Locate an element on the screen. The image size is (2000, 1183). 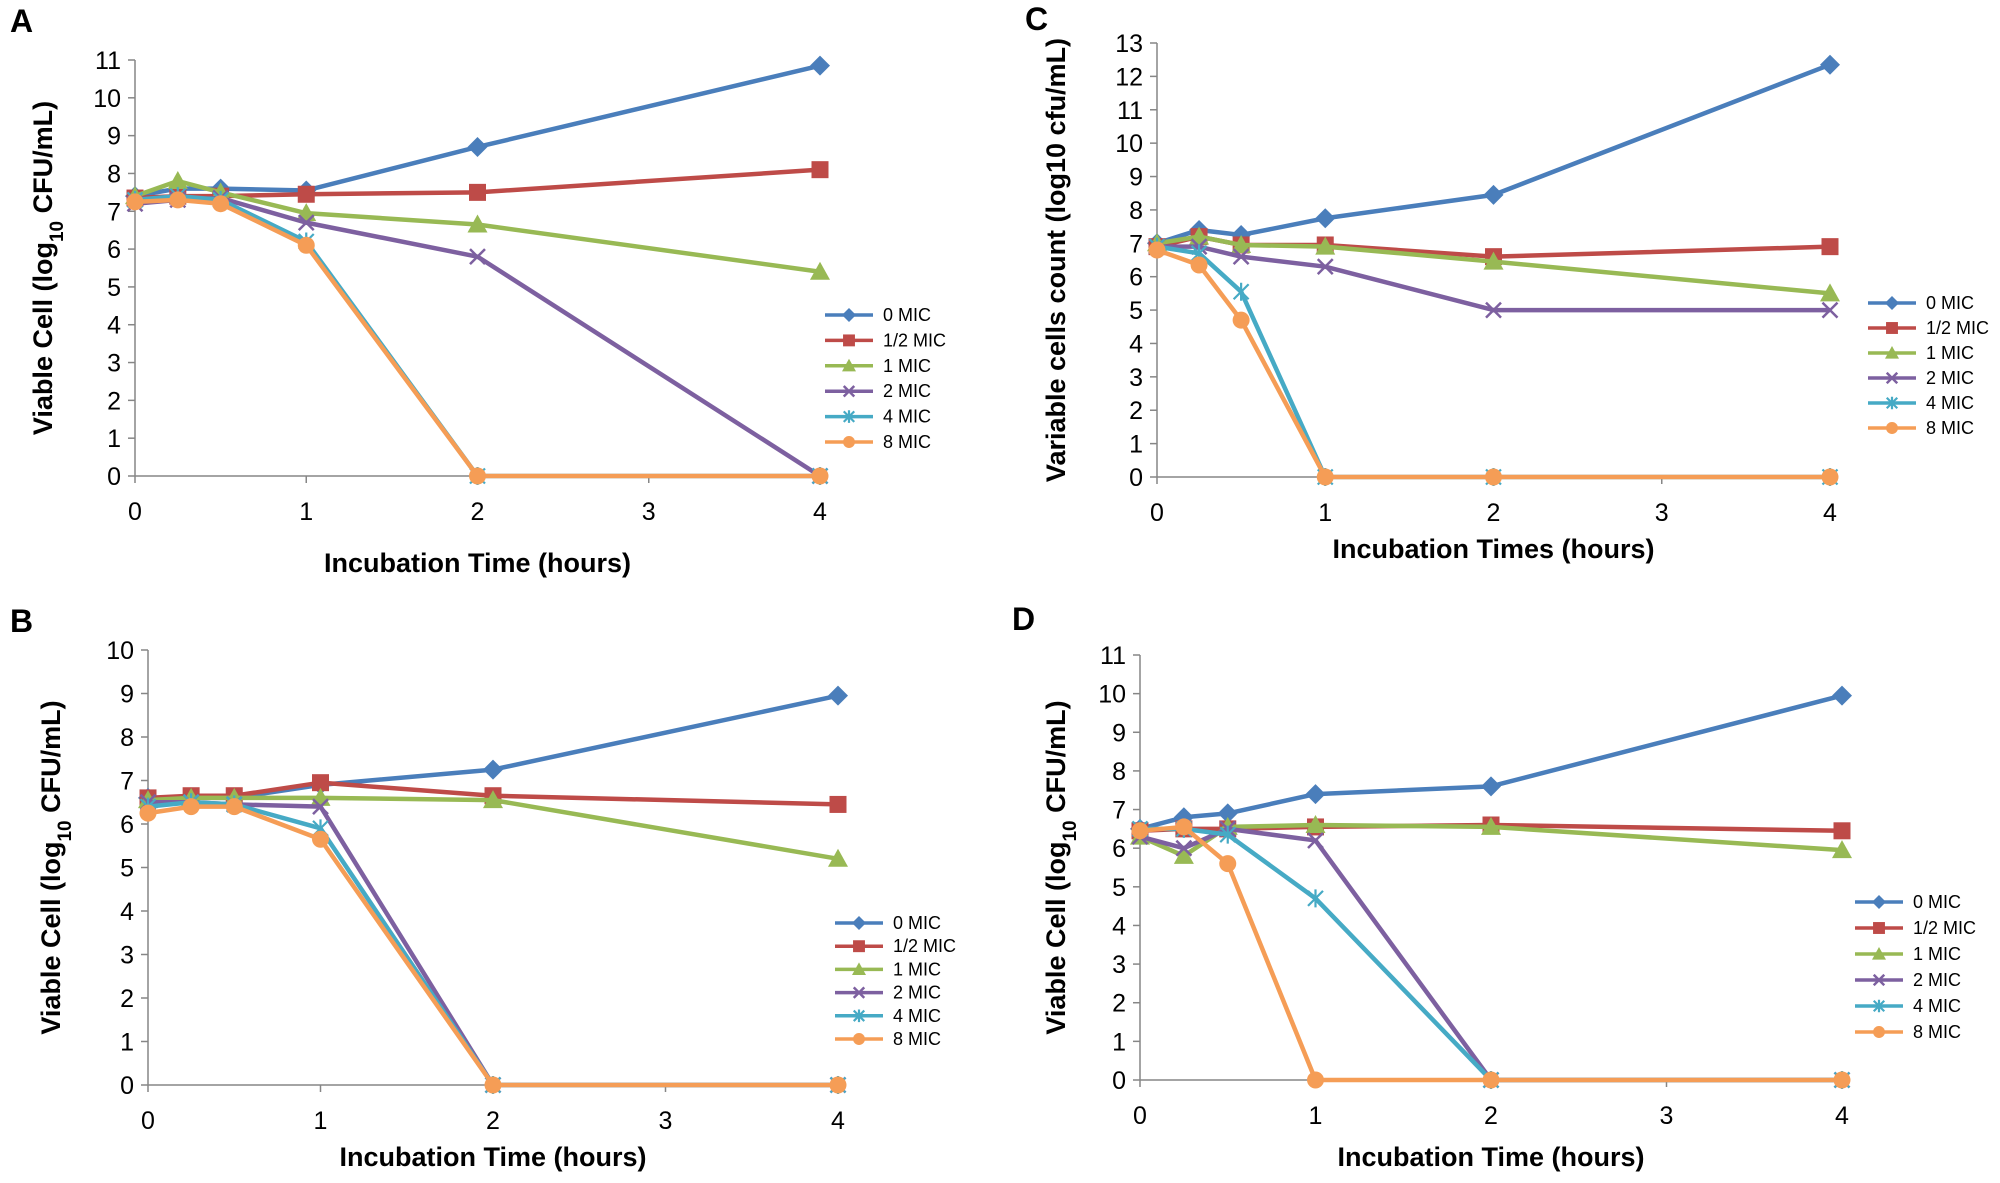
y-axis-title-main-a: Viable Cell (log is located at coordinates (43, 338).